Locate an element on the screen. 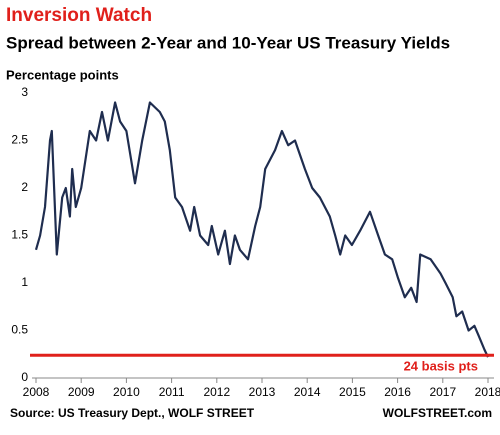 This screenshot has width=500, height=435. y-axis-label: Percentage points is located at coordinates (62, 74).